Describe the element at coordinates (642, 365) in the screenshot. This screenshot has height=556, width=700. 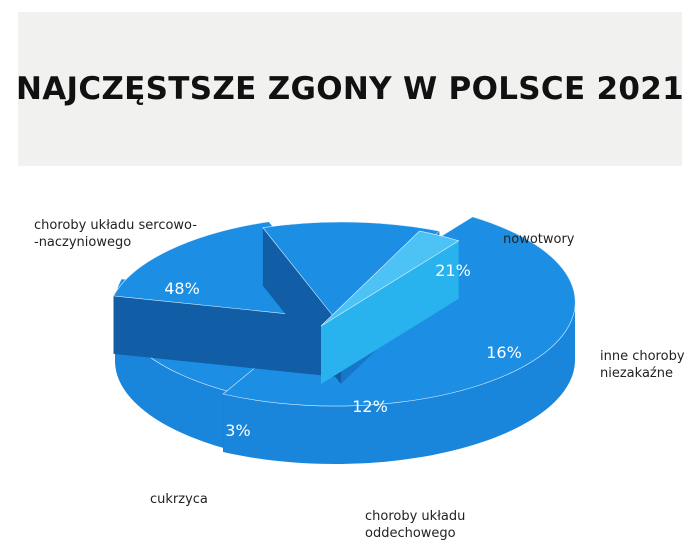
I see `category-label-2: inne choroby niezakaźne` at that location.